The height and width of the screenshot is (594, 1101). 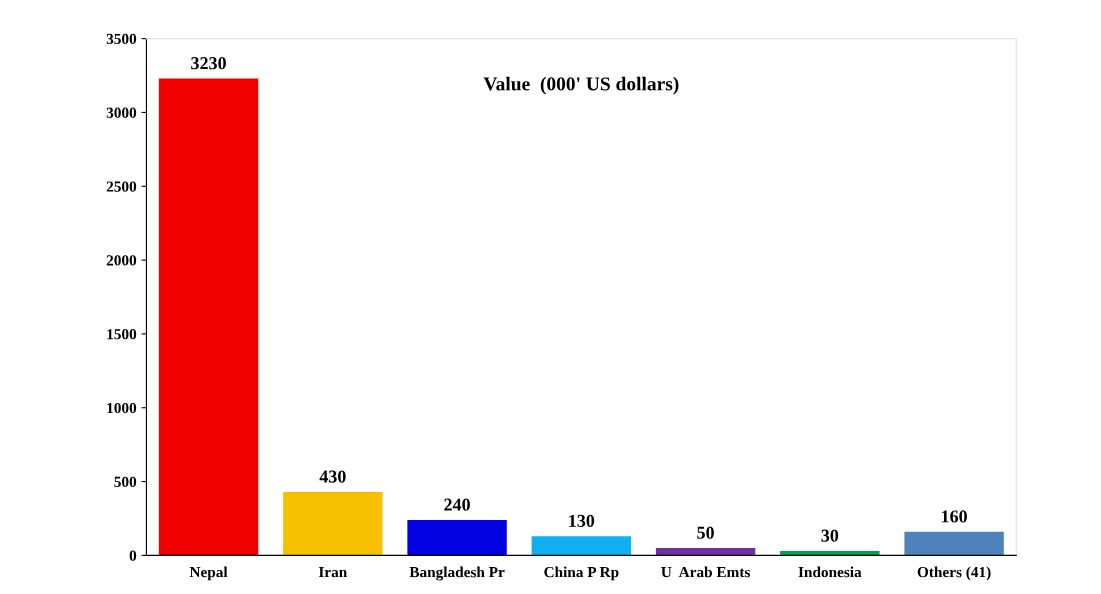 What do you see at coordinates (705, 572) in the screenshot?
I see `x-tick-label: U Arab Emts` at bounding box center [705, 572].